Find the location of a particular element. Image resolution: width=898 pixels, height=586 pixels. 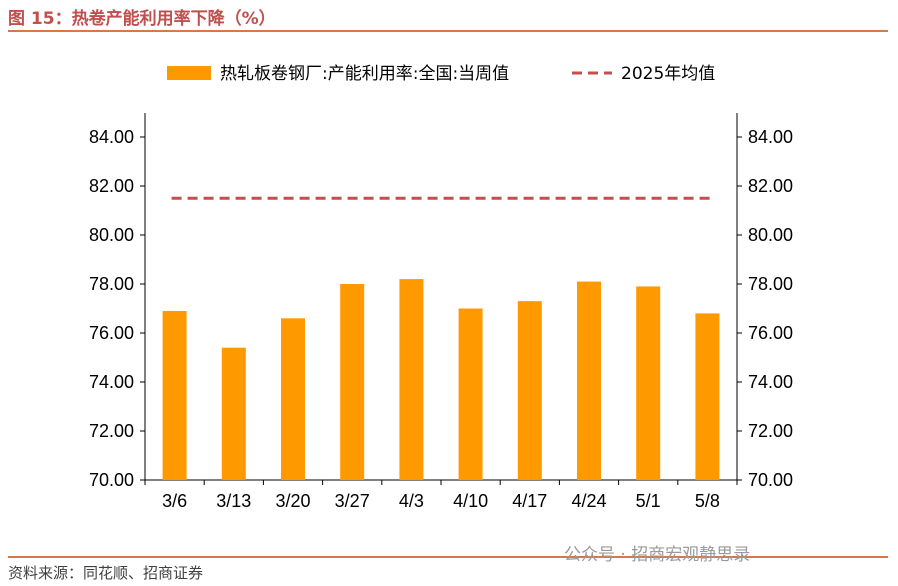

x-tick-label: 3/20 is located at coordinates (292, 501).